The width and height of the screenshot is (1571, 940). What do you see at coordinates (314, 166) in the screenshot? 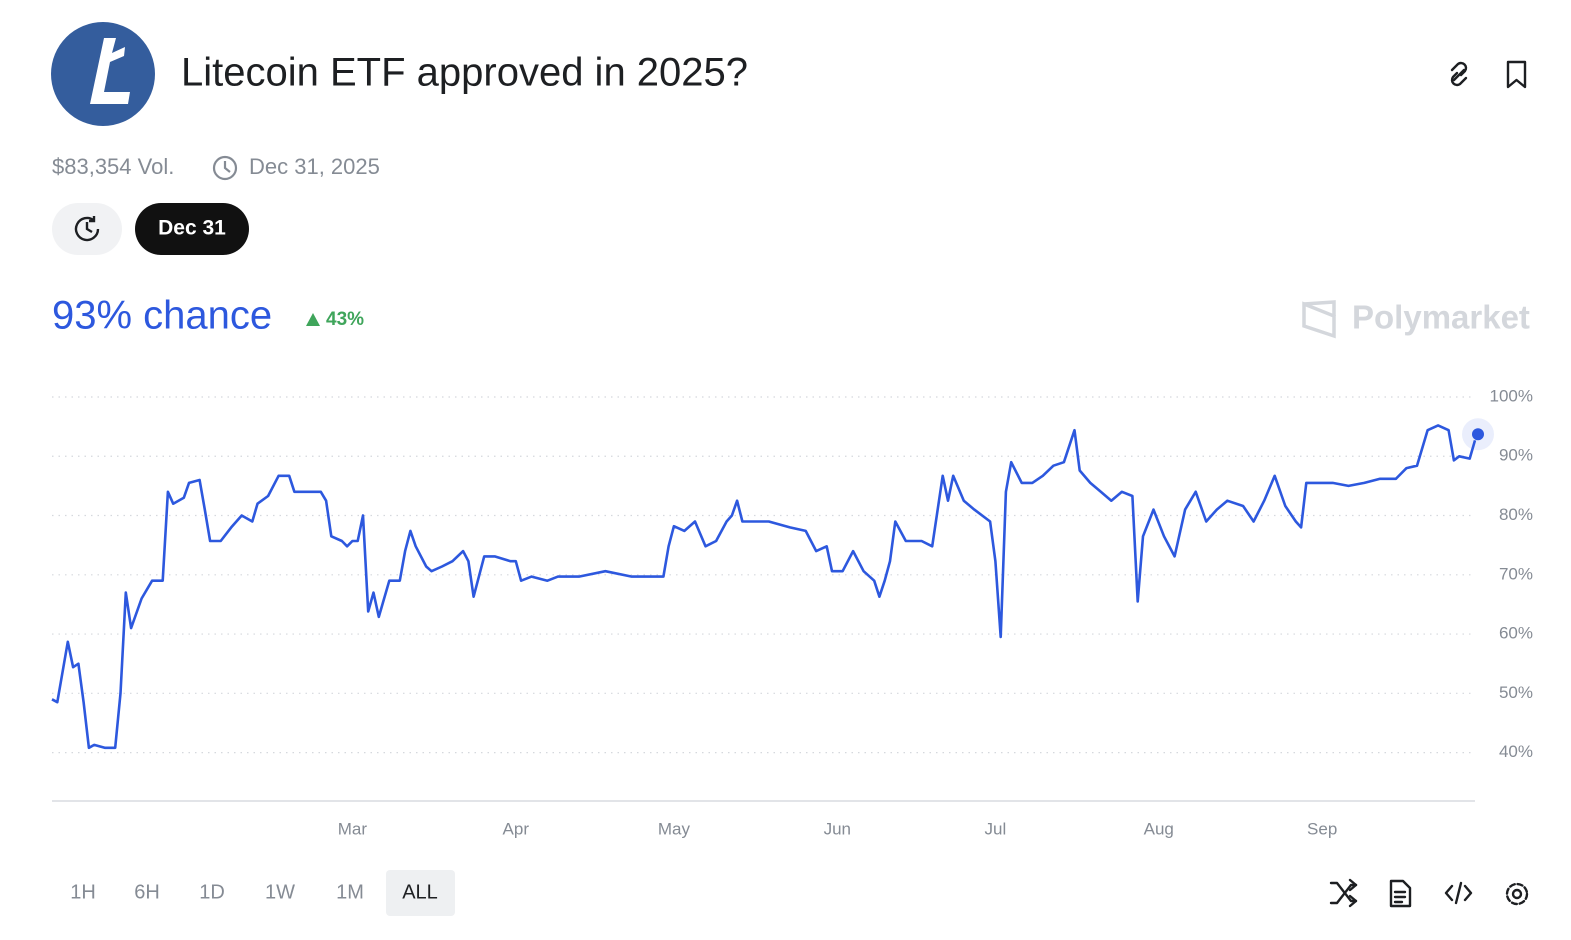
I see `end-date: Dec 31, 2025` at bounding box center [314, 166].